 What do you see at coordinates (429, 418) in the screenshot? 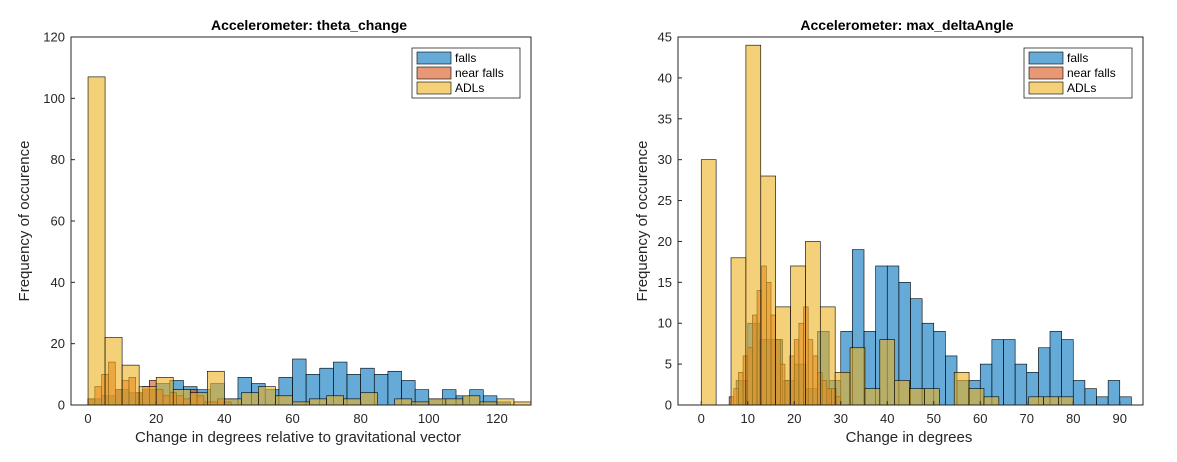
I see `x-tick-label: 100` at bounding box center [429, 418].